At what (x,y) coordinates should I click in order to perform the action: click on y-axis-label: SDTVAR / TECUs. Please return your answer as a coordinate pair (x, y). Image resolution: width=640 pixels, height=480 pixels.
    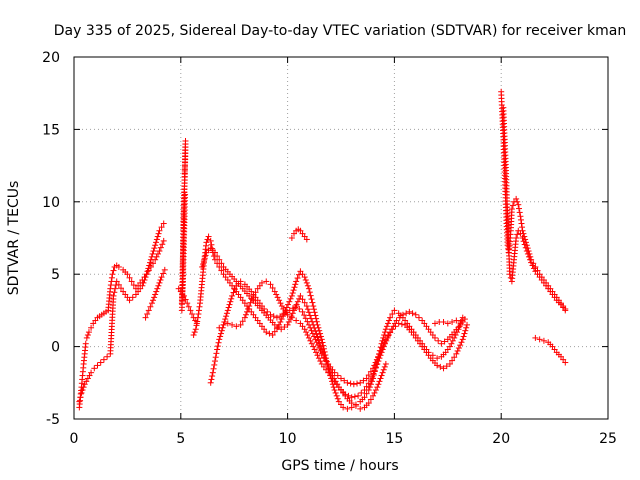
    Looking at the image, I should click on (14, 238).